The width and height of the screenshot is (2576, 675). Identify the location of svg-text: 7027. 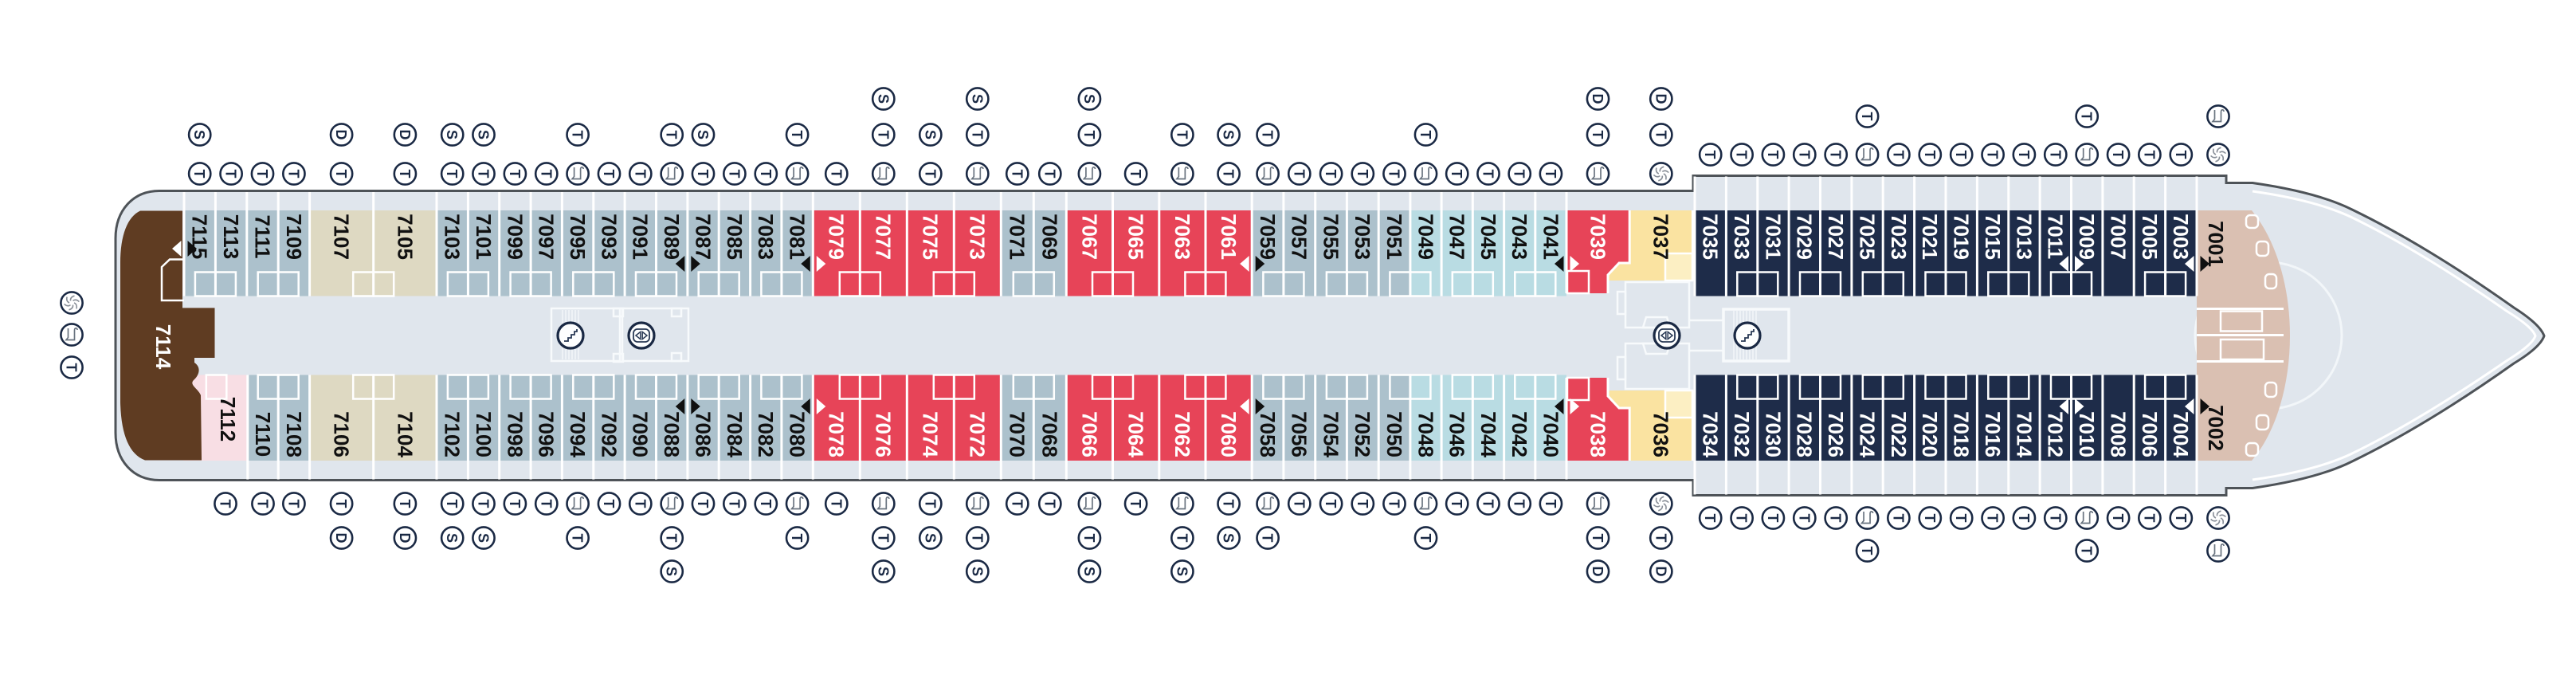
(1836, 237).